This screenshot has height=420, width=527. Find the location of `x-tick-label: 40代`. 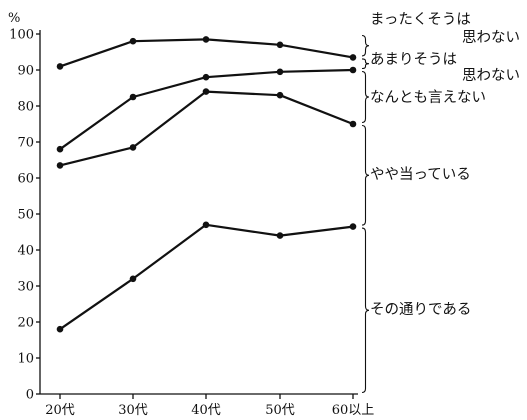

x-tick-label: 40代 is located at coordinates (206, 410).